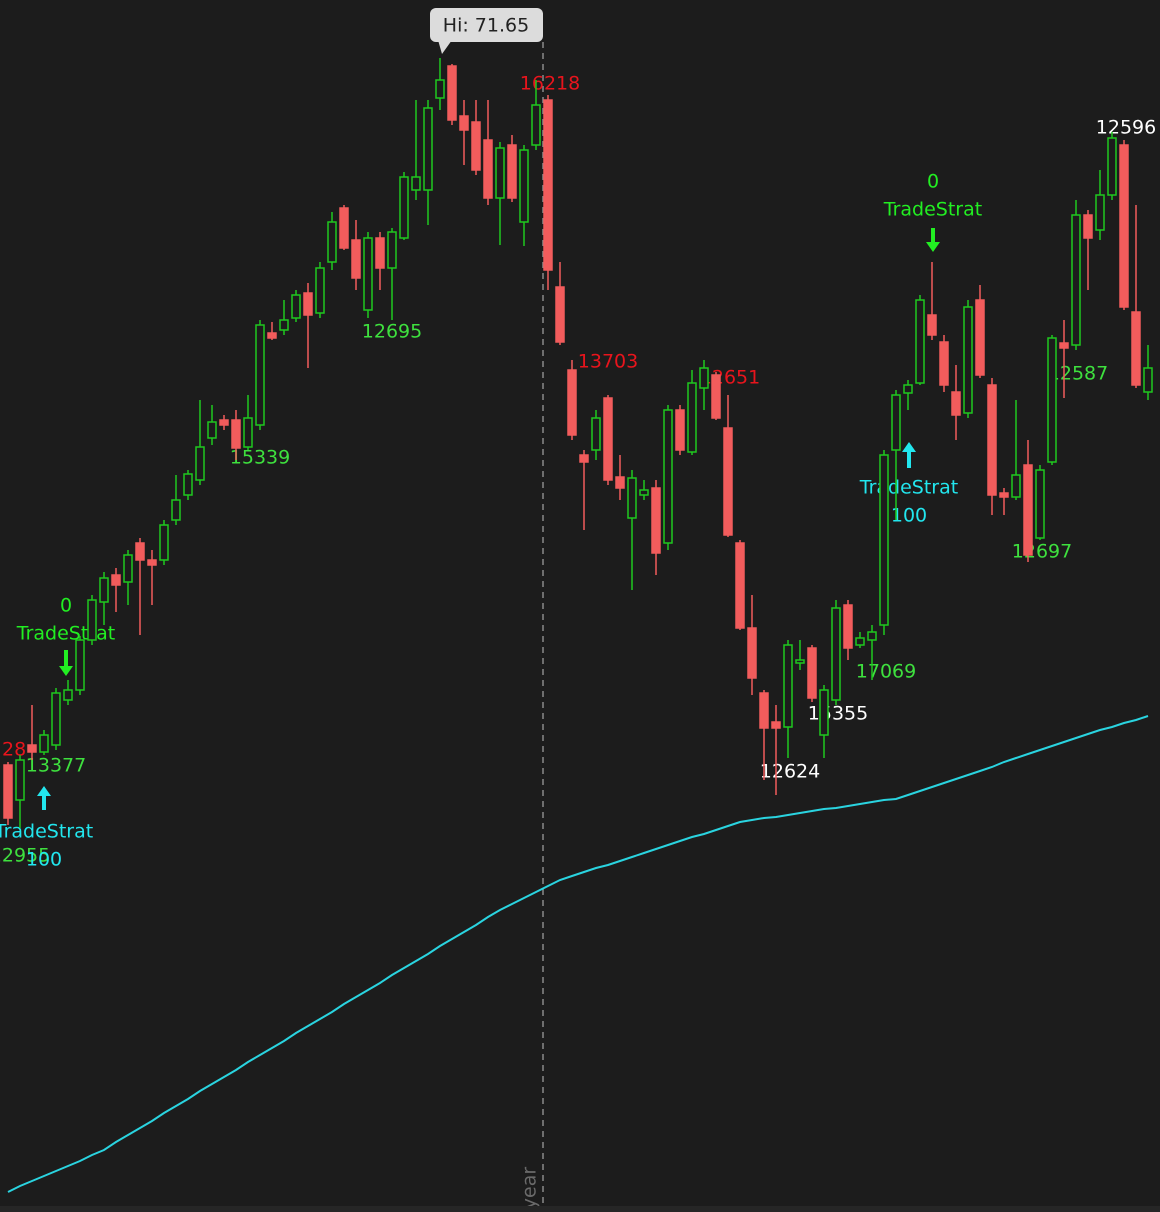 This screenshot has width=1160, height=1212. I want to click on value-label: 12651, so click(730, 378).